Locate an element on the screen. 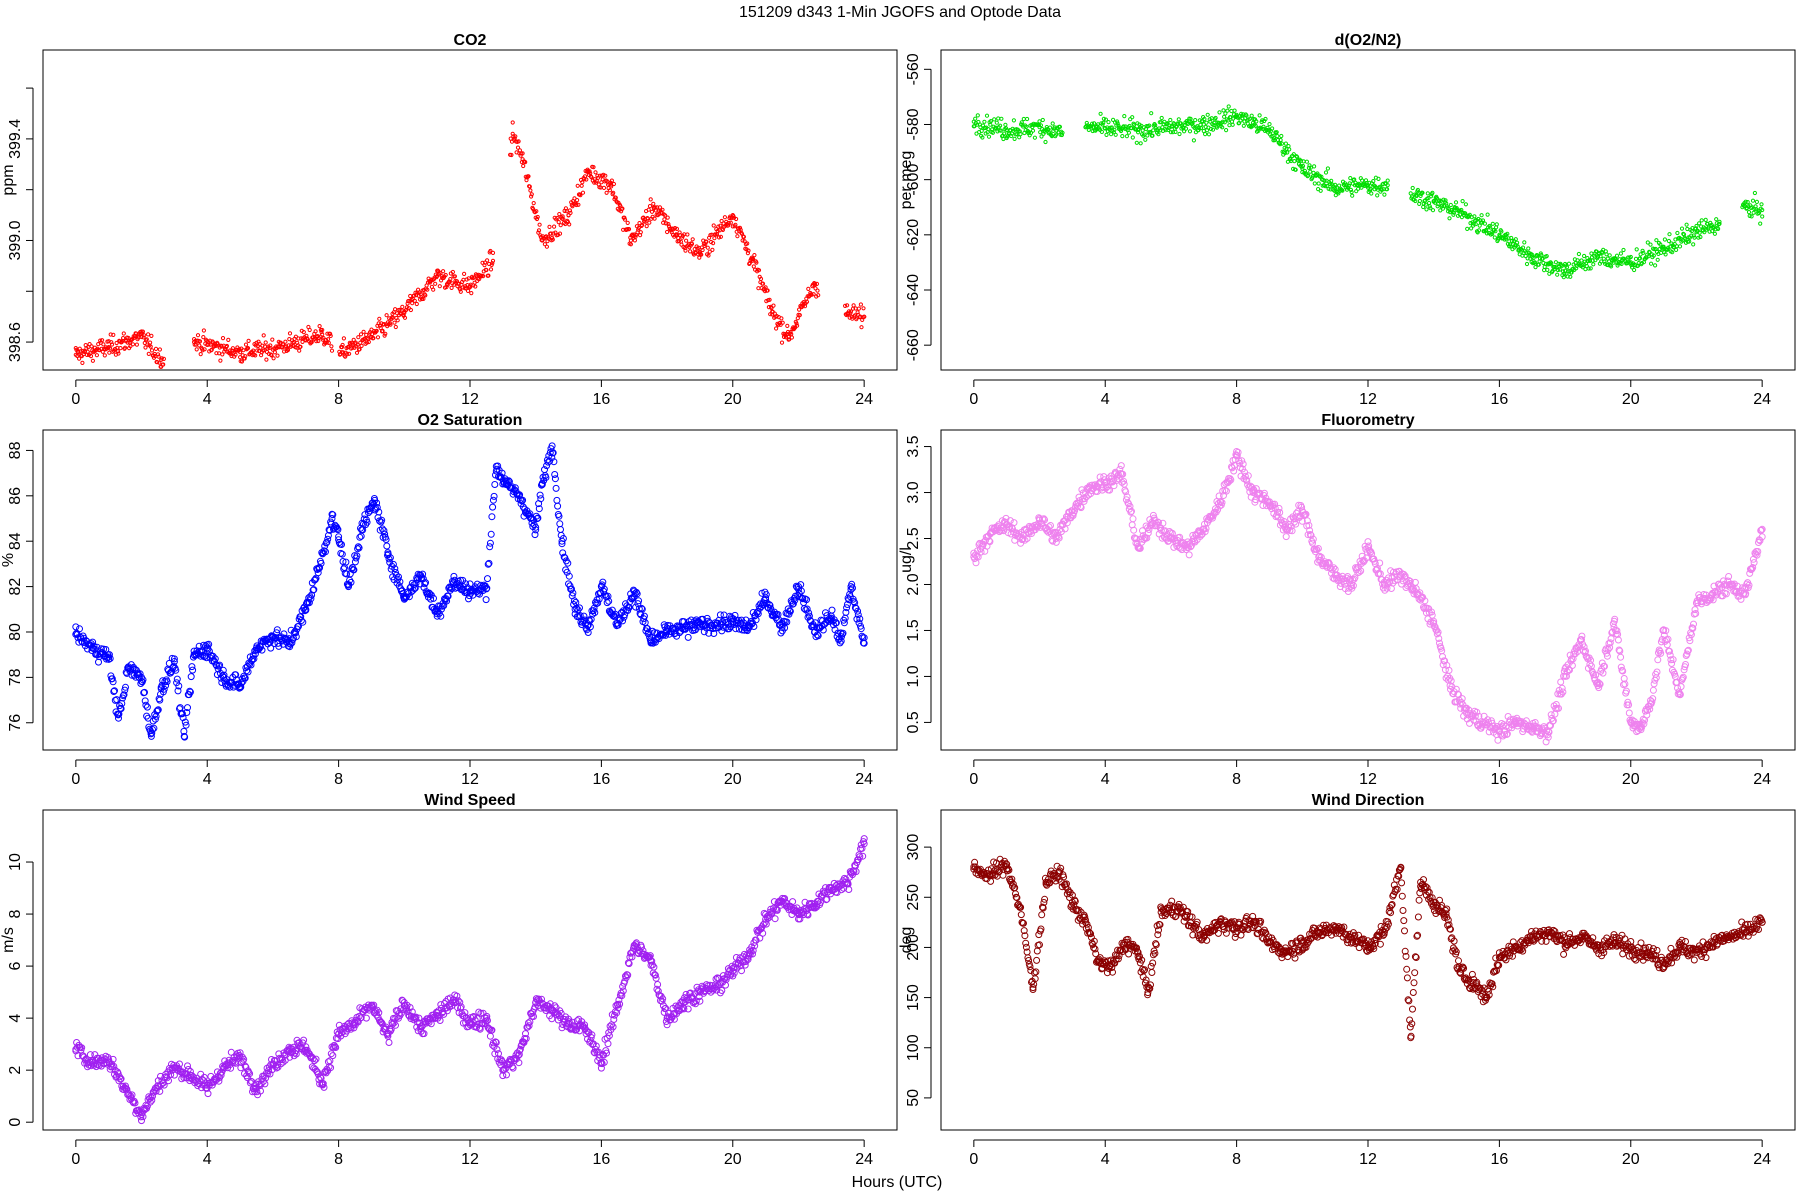 This screenshot has height=1200, width=1800. co2-title: CO2 is located at coordinates (470, 40).